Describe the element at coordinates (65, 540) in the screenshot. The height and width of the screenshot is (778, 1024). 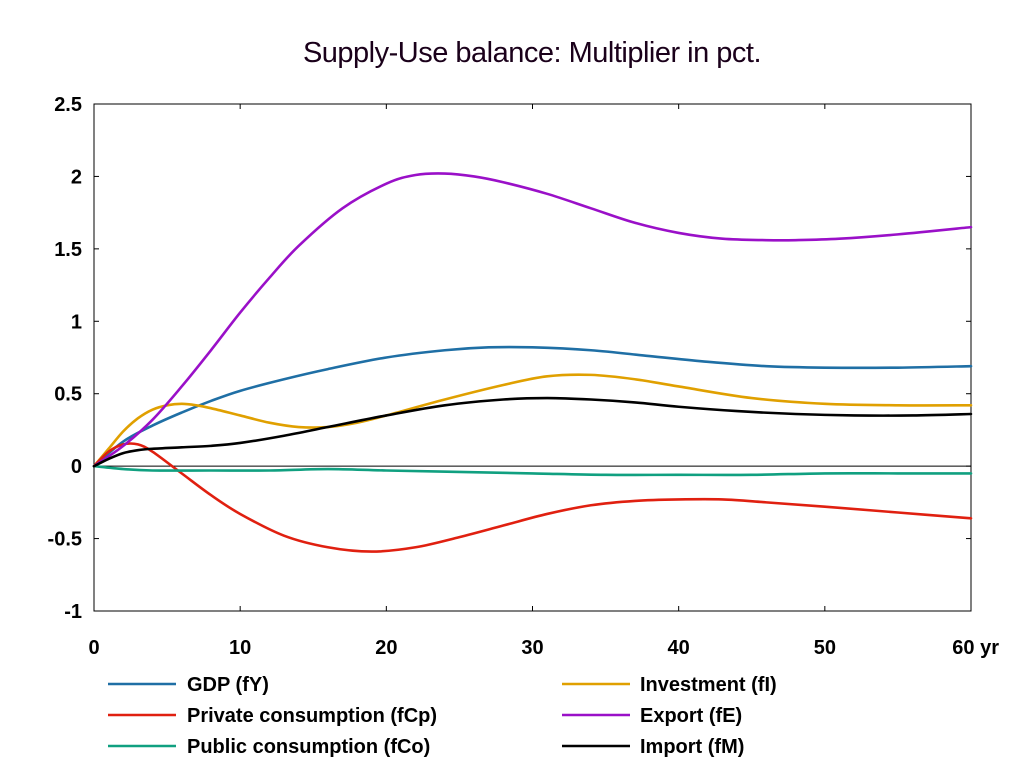
I see `y-tick-label: -0.5` at that location.